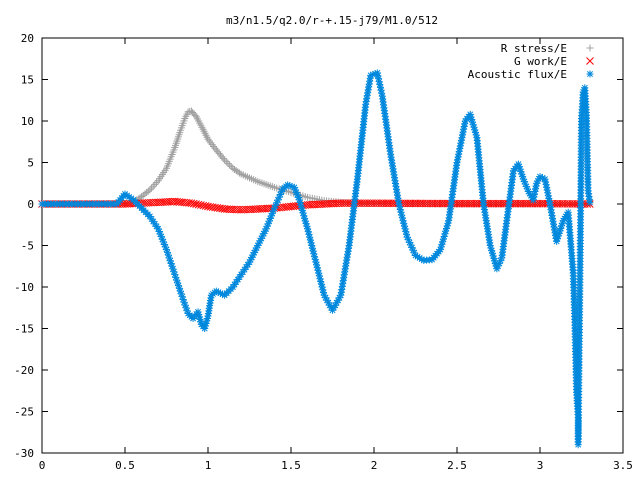 The image size is (640, 485). Describe the element at coordinates (540, 61) in the screenshot. I see `legend-label: G work/E` at that location.